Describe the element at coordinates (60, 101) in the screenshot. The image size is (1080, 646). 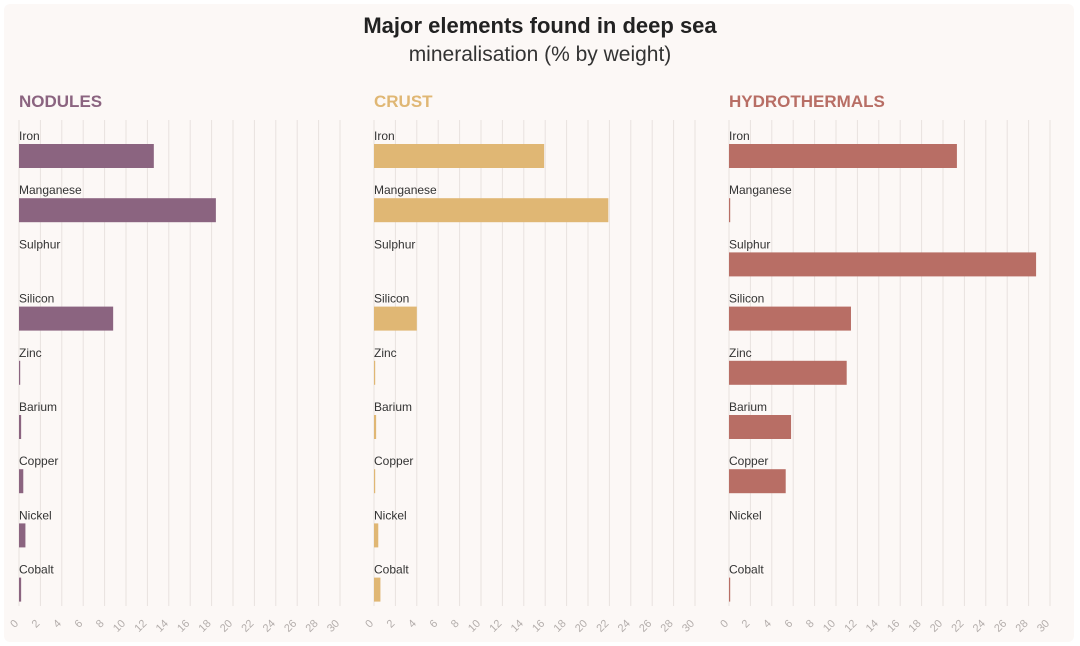
I see `panel-title: NODULES` at that location.